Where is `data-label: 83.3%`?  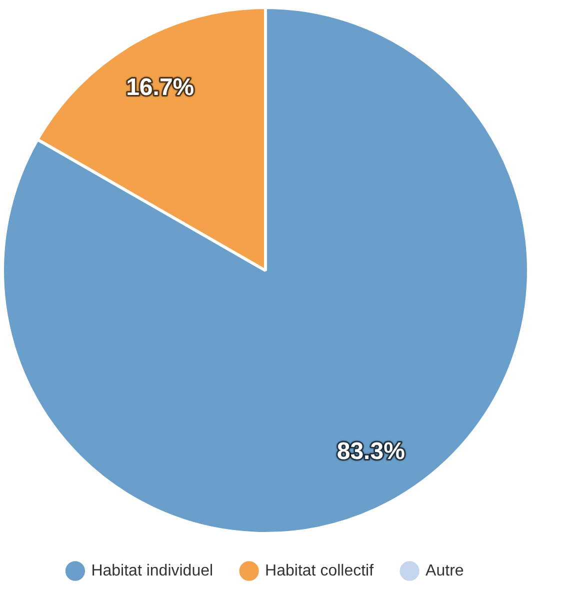
data-label: 83.3% is located at coordinates (370, 452).